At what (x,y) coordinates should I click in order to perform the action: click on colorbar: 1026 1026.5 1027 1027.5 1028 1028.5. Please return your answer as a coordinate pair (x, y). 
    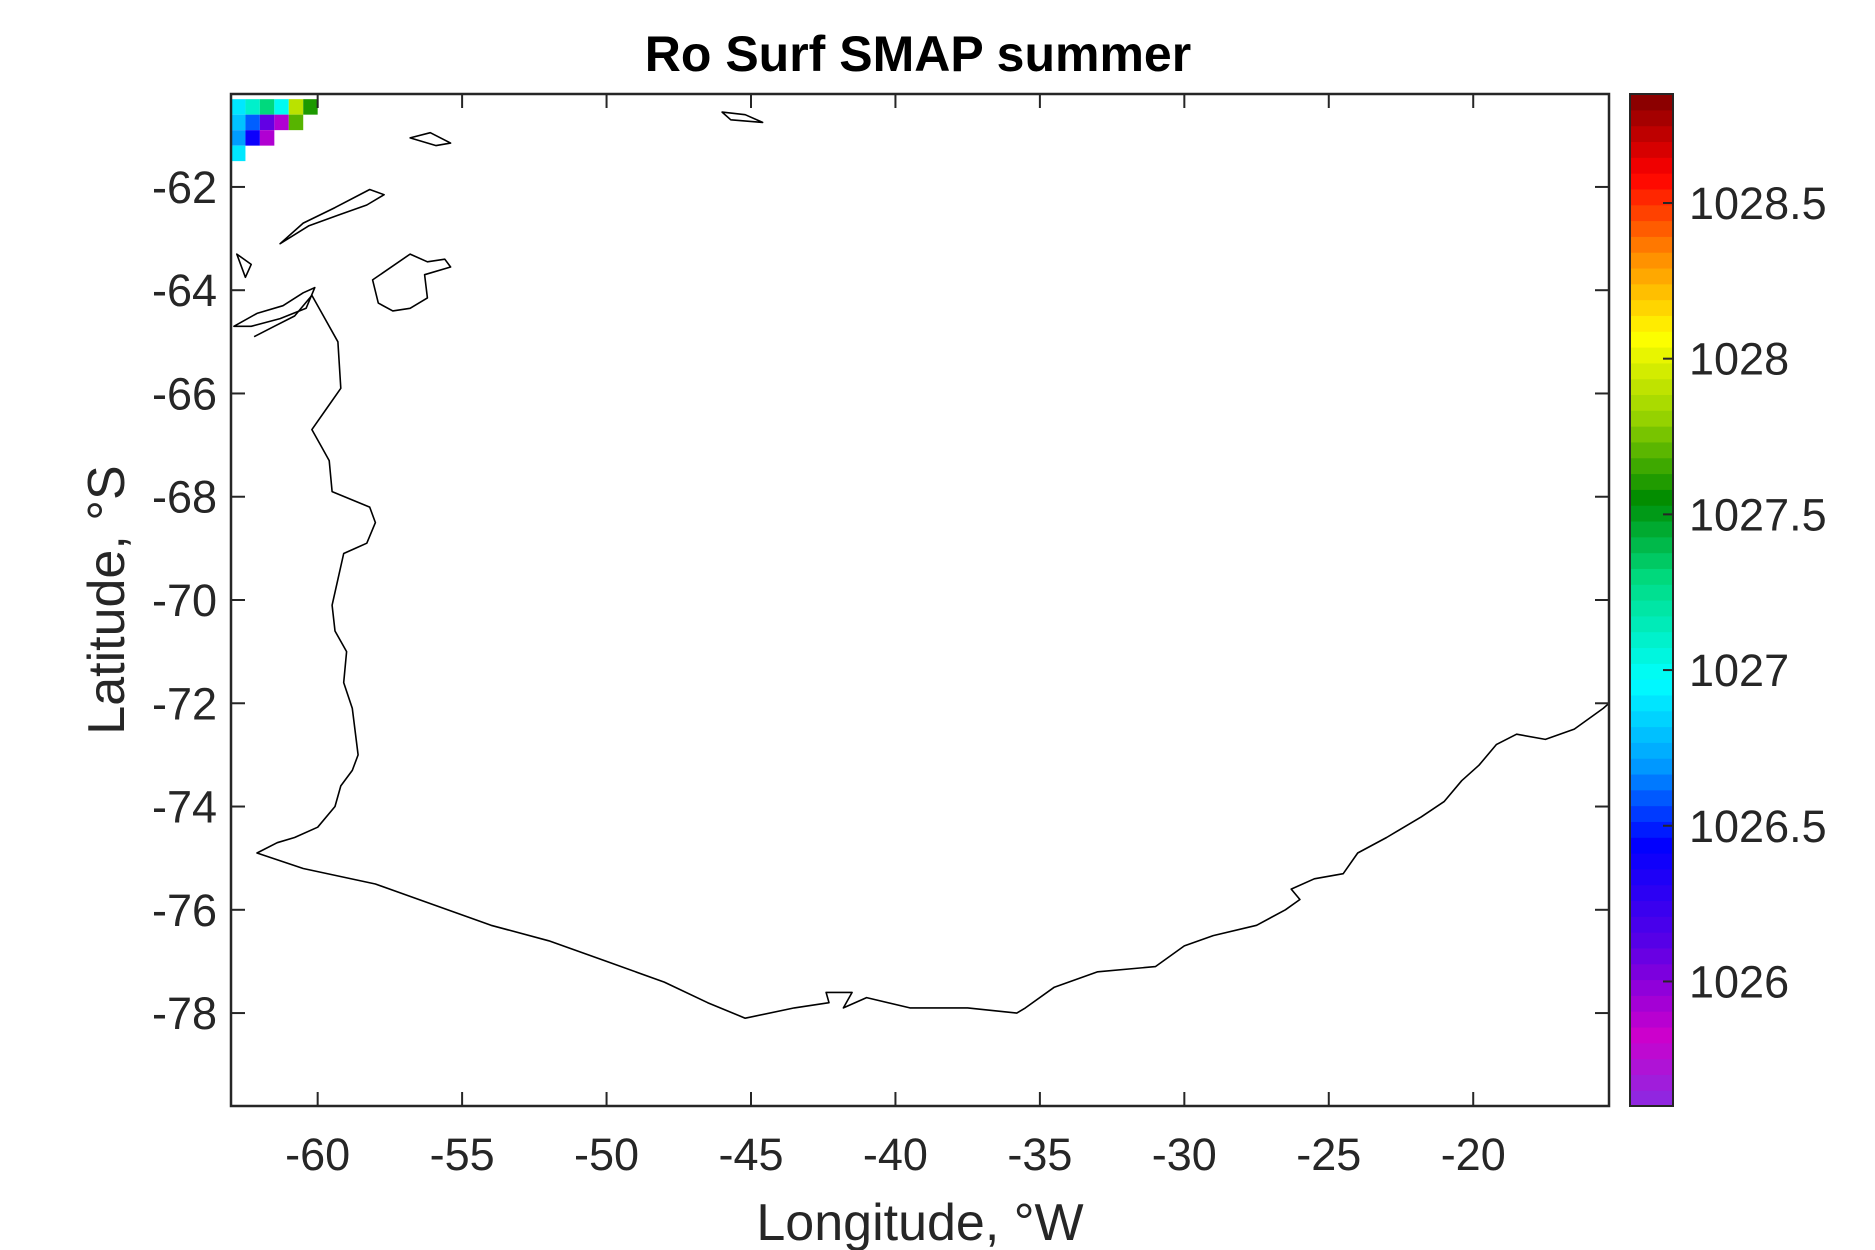
    Looking at the image, I should click on (1728, 600).